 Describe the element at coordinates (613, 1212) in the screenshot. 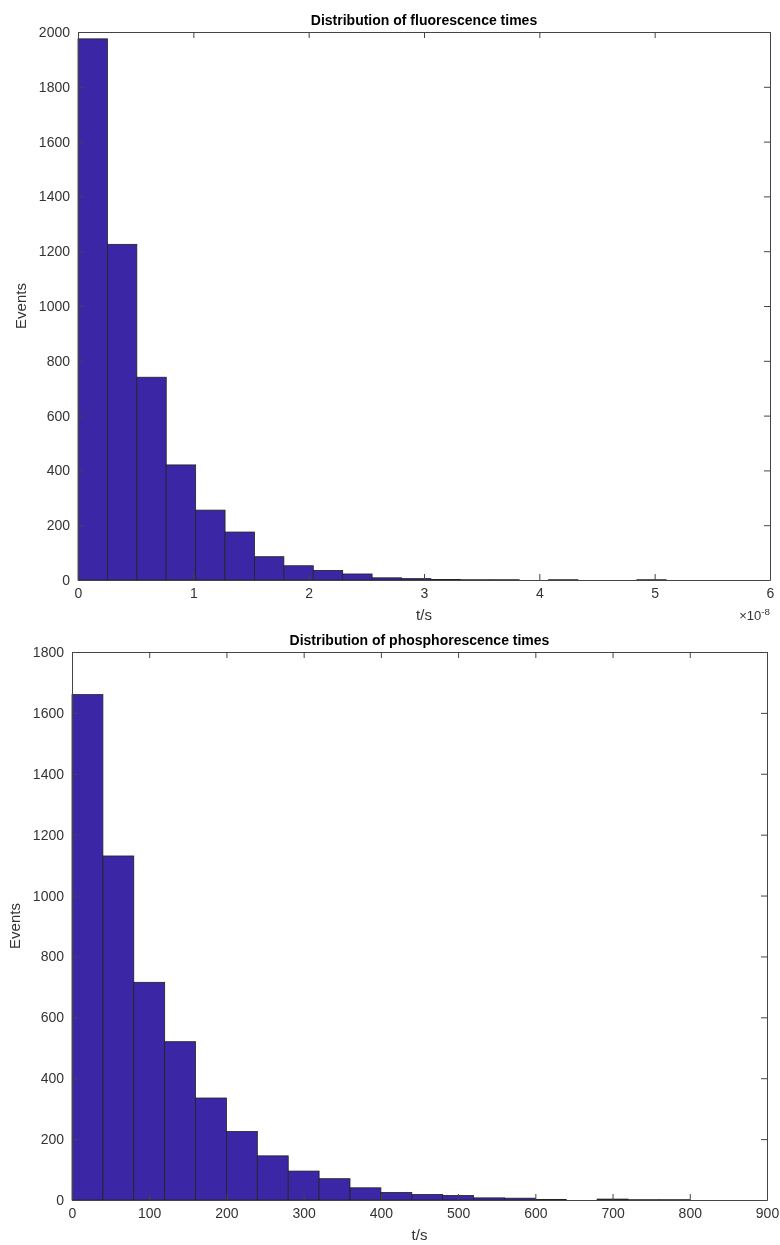

I see `x-tick-label: 700` at that location.